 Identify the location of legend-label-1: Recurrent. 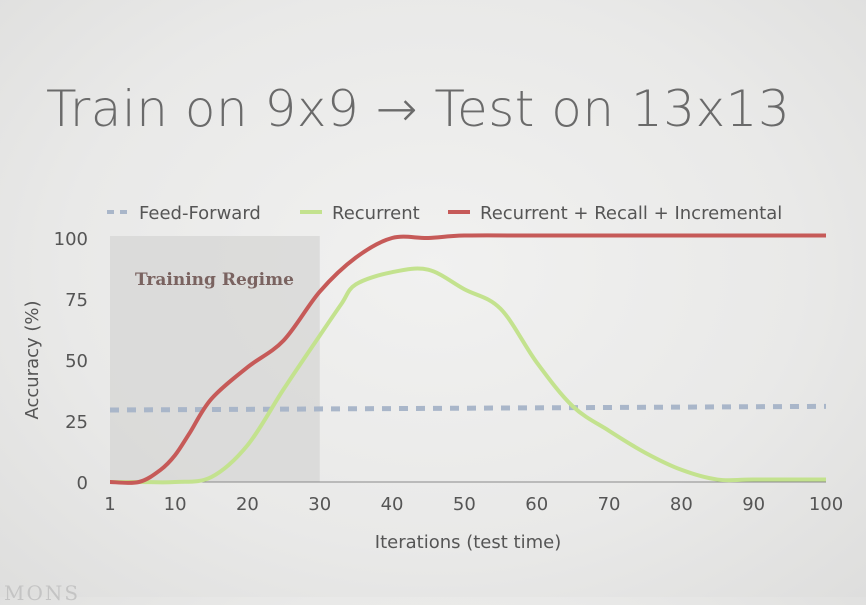
(376, 213).